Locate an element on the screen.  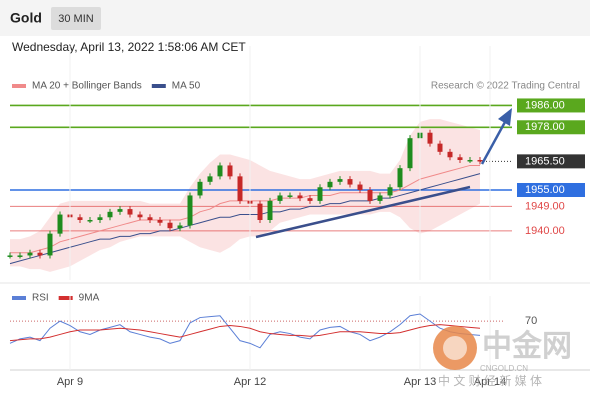
watermark-logo-inner is located at coordinates (455, 348).